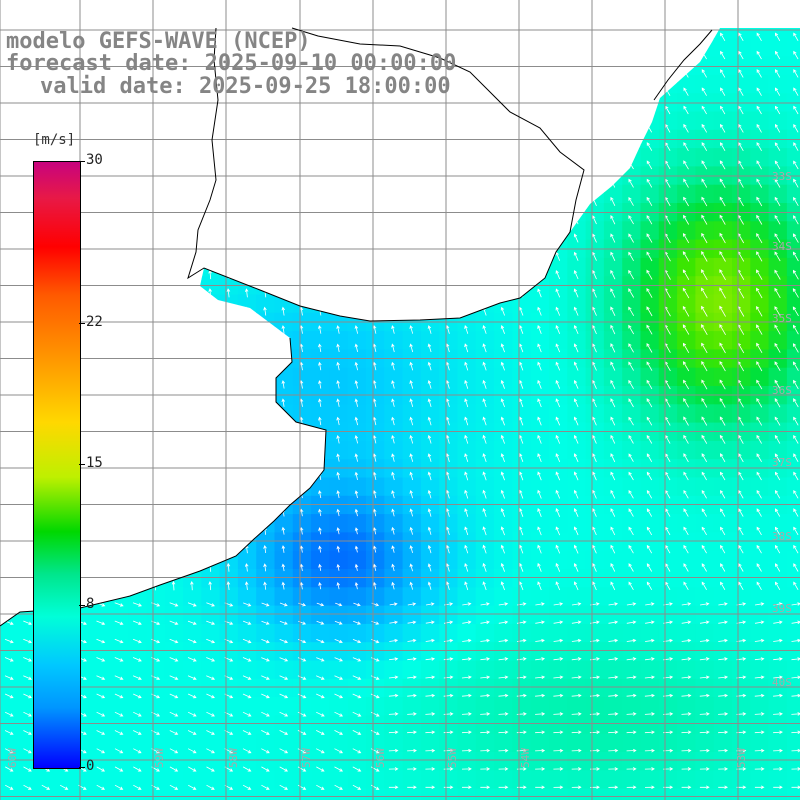  What do you see at coordinates (306, 758) in the screenshot?
I see `lon-label: 57W` at bounding box center [306, 758].